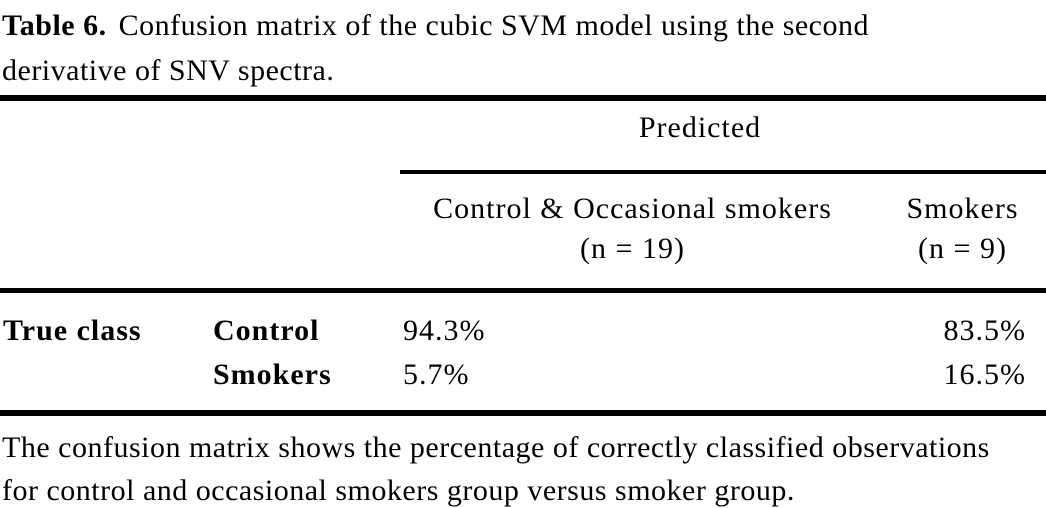 This screenshot has height=508, width=1046. Describe the element at coordinates (984, 374) in the screenshot. I see `cell-smokers-predicted-smokers: 16.5%` at that location.